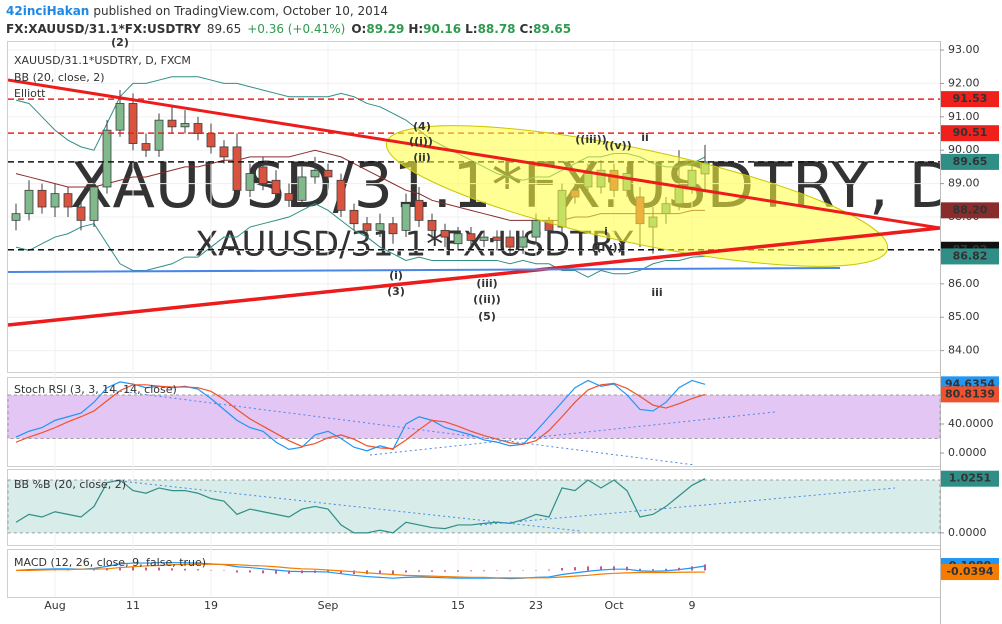 The image size is (1002, 624). I want to click on wave-label: (iii), so click(486, 283).